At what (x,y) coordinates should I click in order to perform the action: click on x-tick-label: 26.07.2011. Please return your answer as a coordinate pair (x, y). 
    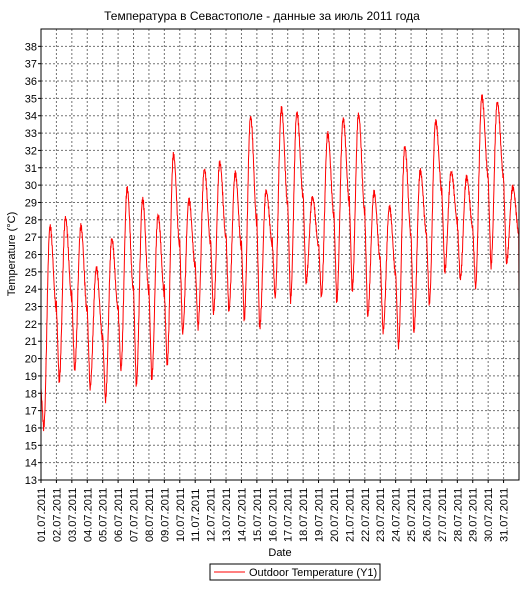
    Looking at the image, I should click on (427, 515).